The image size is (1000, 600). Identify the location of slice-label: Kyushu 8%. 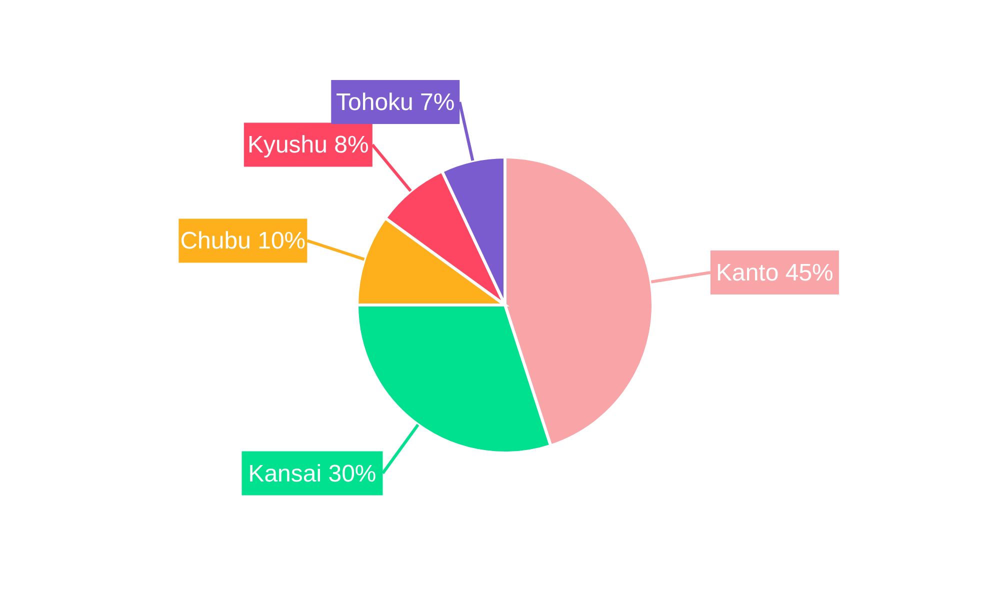
(308, 145).